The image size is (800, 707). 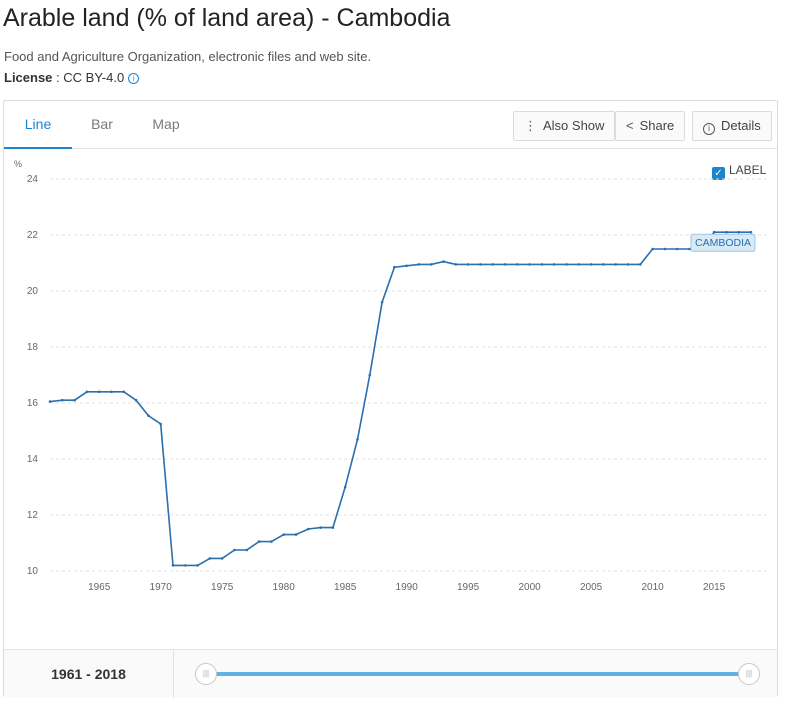 I want to click on x-tick-label: 1975, so click(x=222, y=587).